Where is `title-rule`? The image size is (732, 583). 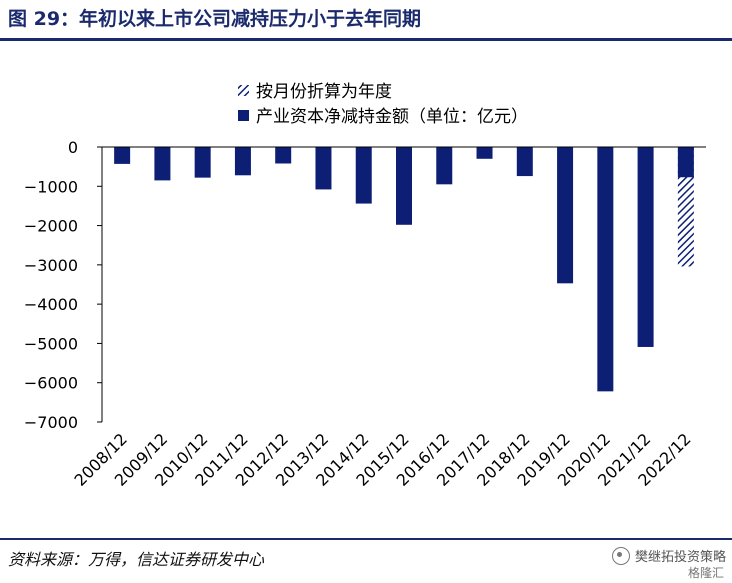 title-rule is located at coordinates (366, 39).